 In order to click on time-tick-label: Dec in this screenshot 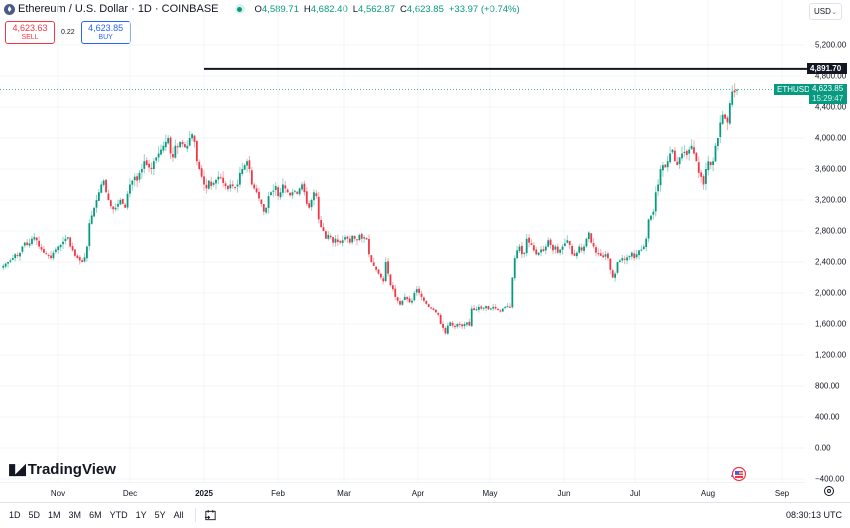, I will do `click(130, 493)`.